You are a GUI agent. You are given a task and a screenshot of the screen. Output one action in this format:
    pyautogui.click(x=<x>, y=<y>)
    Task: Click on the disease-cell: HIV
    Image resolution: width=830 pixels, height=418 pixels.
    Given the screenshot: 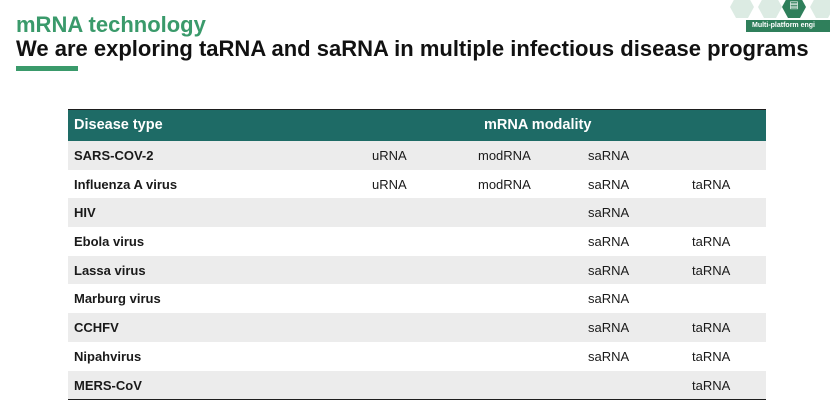 What is the action you would take?
    pyautogui.click(x=85, y=213)
    